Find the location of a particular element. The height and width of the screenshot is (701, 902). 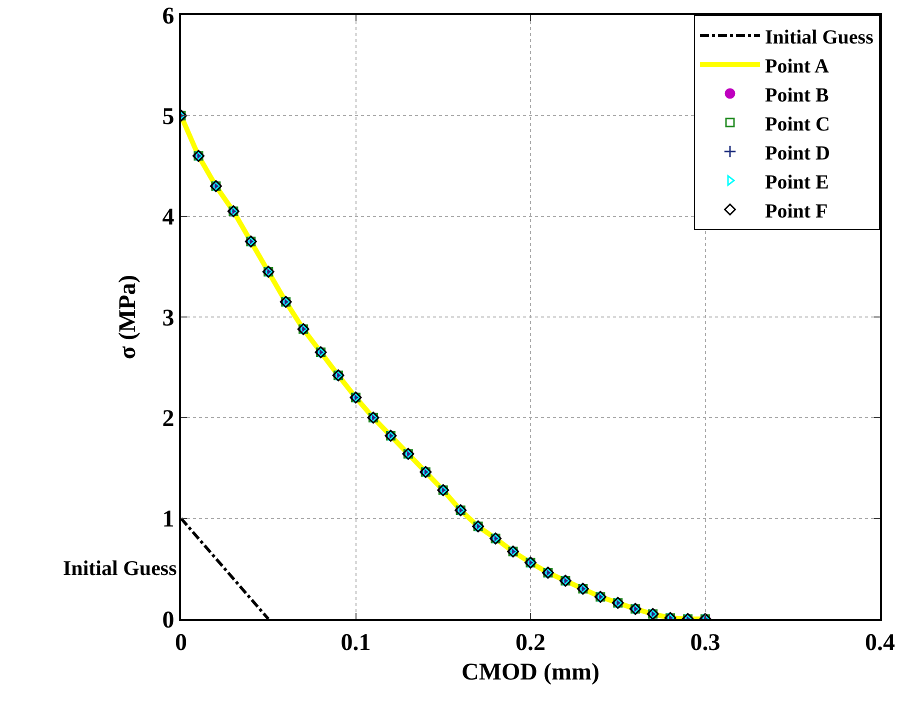

x-tick-label: 0.2 is located at coordinates (531, 643).